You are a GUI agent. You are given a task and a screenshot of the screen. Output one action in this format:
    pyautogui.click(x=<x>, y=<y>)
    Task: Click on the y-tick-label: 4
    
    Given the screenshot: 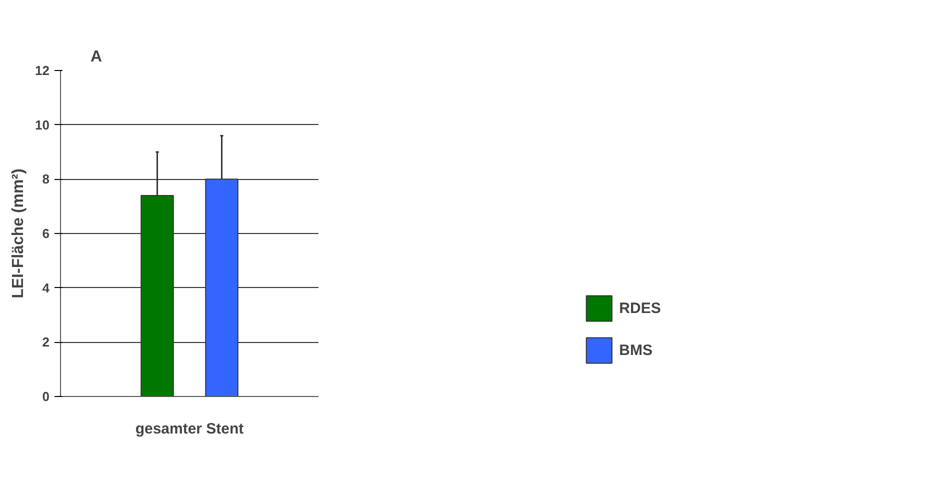 What is the action you would take?
    pyautogui.click(x=46, y=288)
    